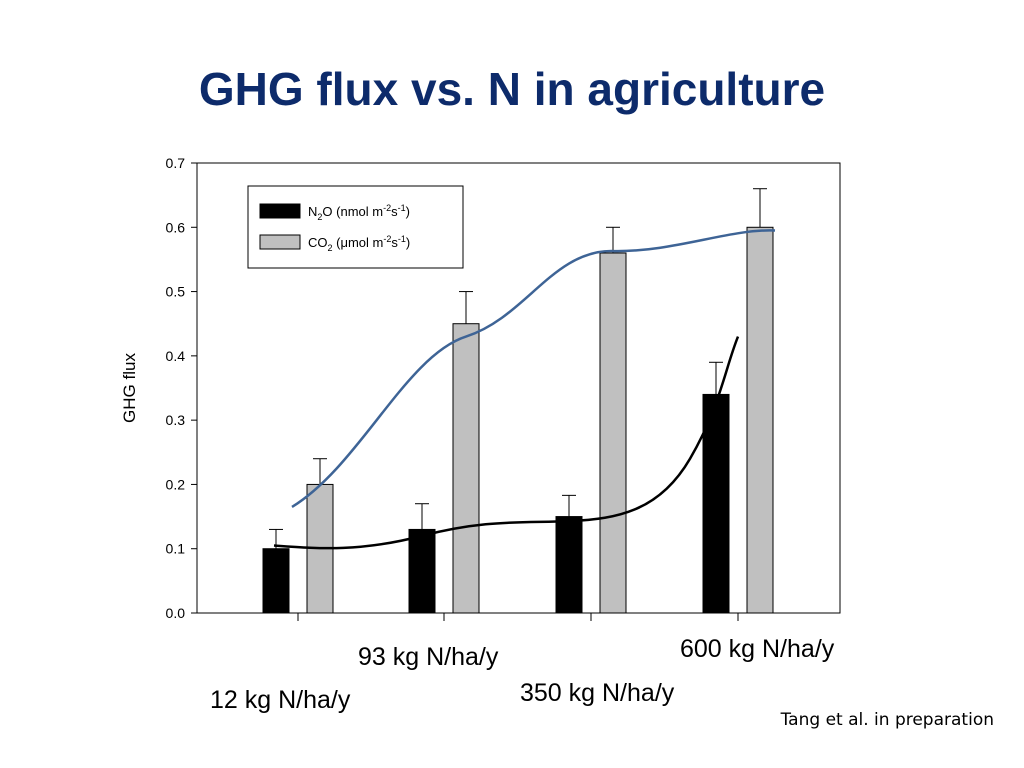 The width and height of the screenshot is (1024, 768). I want to click on y-tick-label: 0.0, so click(176, 613).